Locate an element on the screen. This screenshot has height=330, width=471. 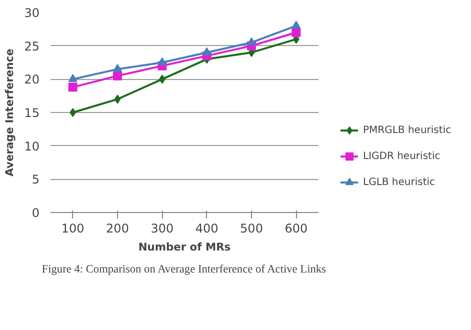
x-tick-label: 100 is located at coordinates (72, 229).